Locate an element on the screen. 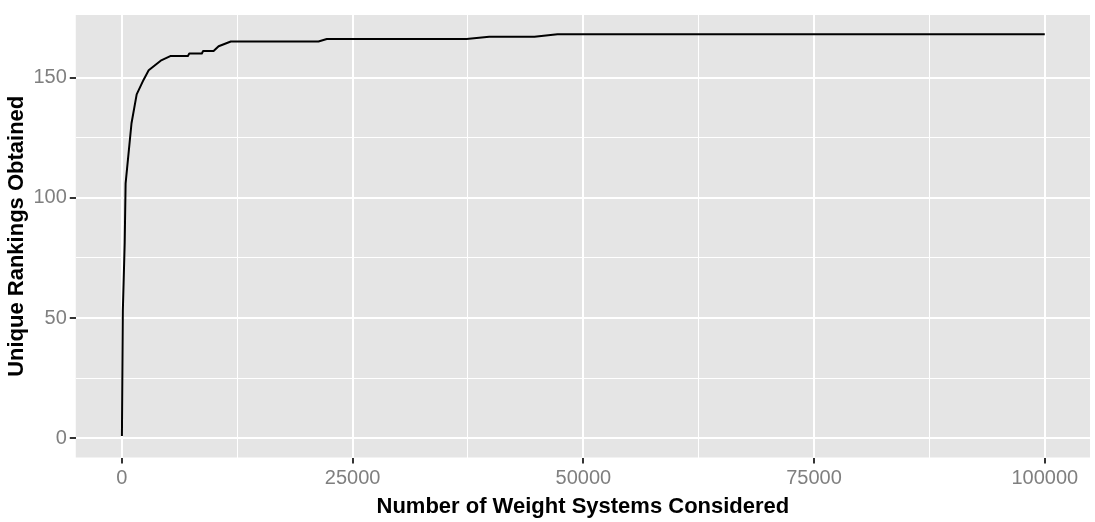 The width and height of the screenshot is (1095, 522). y-tick-label: 100 is located at coordinates (50, 196).